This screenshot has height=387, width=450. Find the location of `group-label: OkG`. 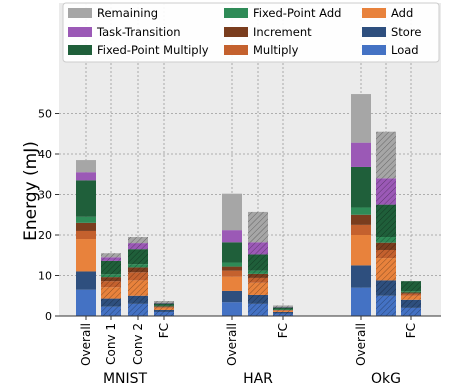

group-label: OkG is located at coordinates (386, 379).